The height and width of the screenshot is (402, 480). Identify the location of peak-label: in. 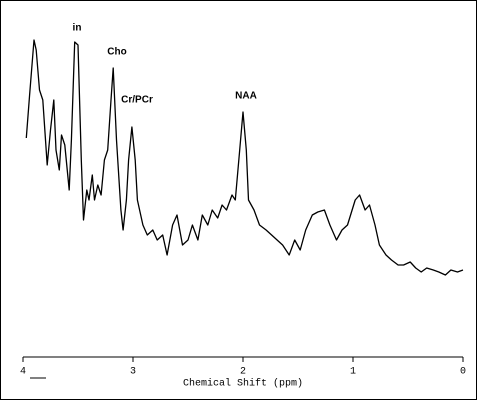
(77, 28).